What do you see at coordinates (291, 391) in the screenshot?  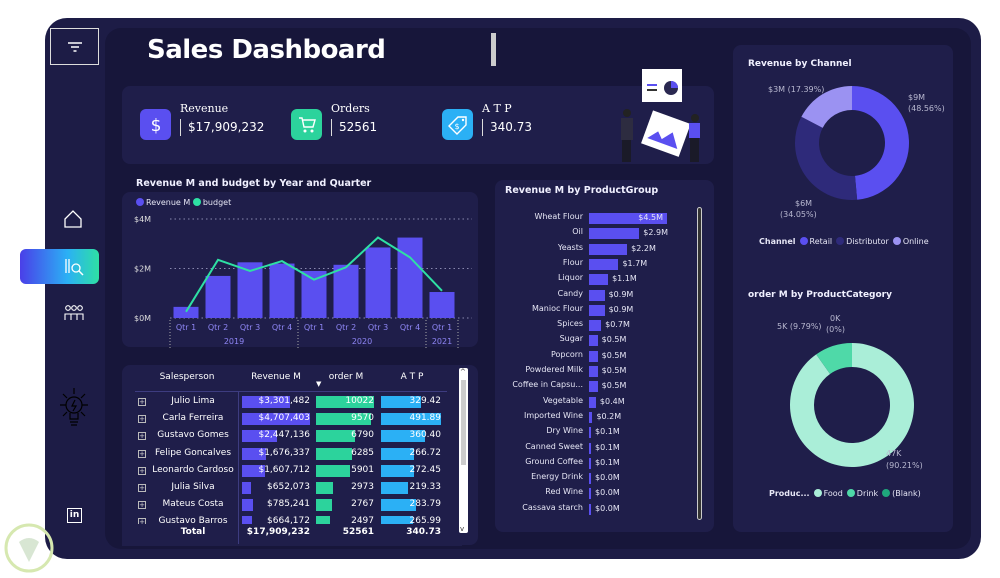 I see `header-divider` at bounding box center [291, 391].